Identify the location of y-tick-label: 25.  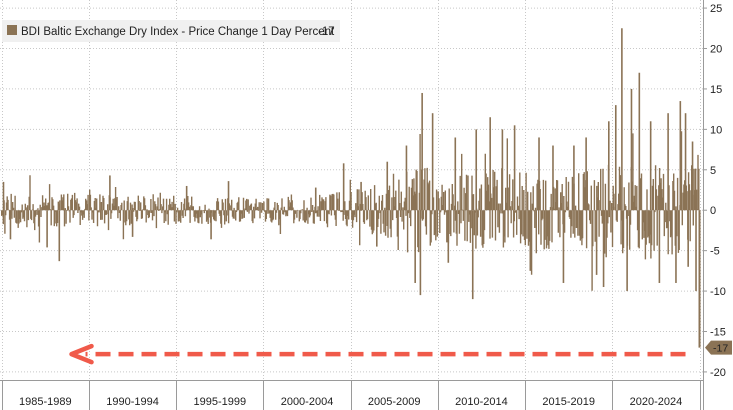
(716, 9).